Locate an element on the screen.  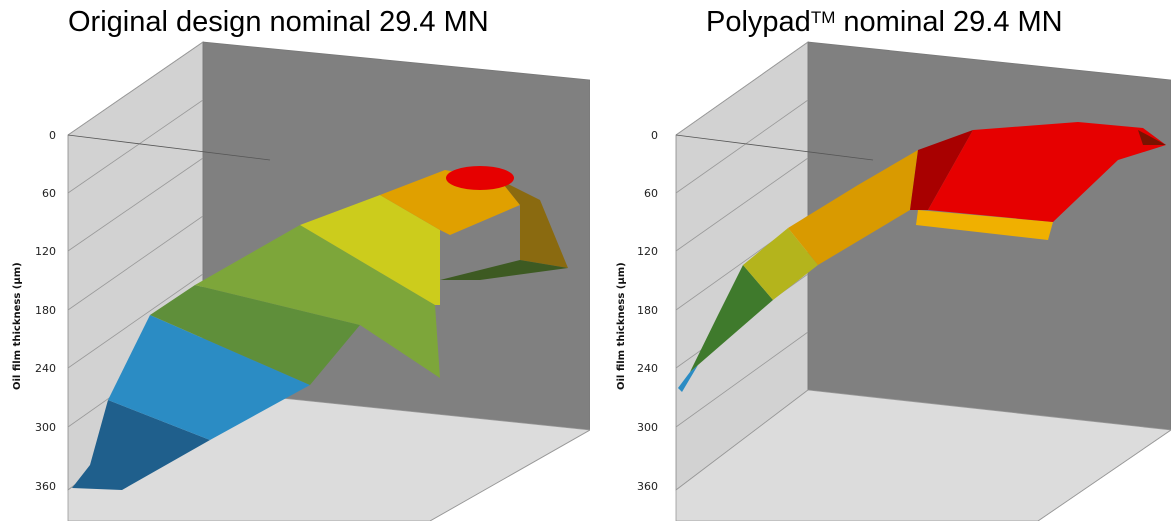
band-red-dark is located at coordinates (941, 170).